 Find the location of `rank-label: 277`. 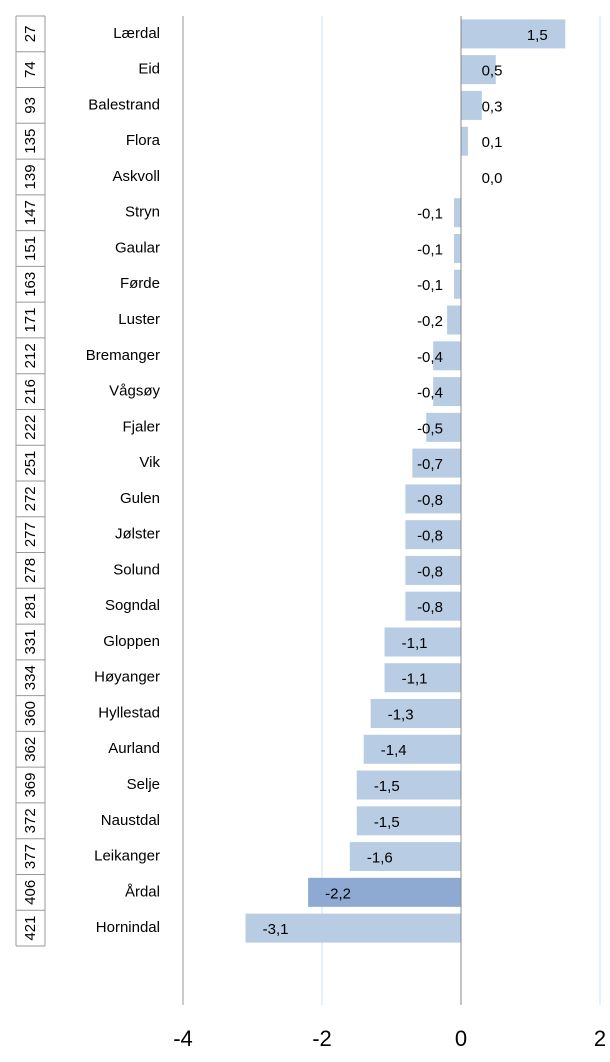

rank-label: 277 is located at coordinates (30, 534).